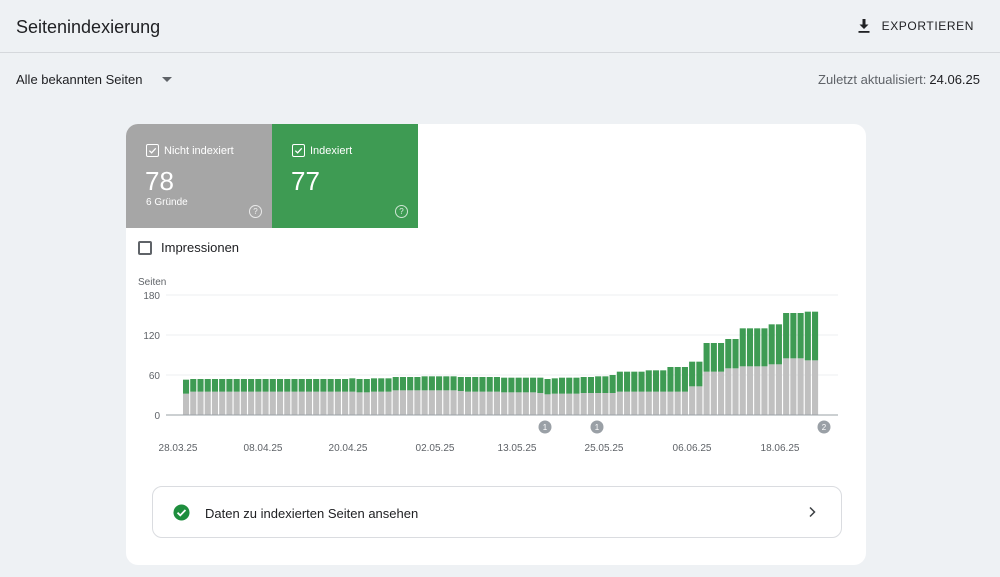  What do you see at coordinates (151, 296) in the screenshot?
I see `y-tick-label: 180` at bounding box center [151, 296].